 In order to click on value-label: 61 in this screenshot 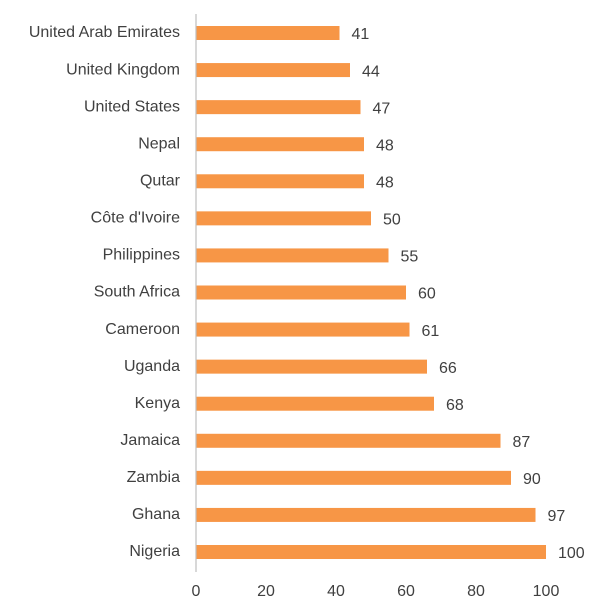, I will do `click(431, 331)`.